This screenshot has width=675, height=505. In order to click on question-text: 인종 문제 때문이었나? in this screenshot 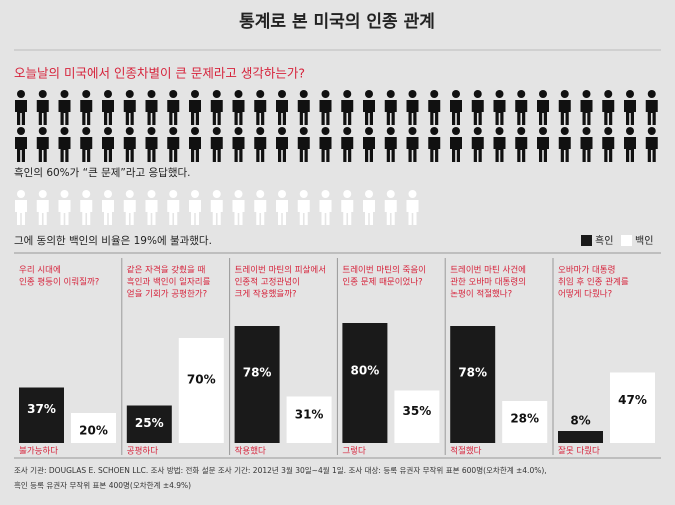, I will do `click(382, 282)`.